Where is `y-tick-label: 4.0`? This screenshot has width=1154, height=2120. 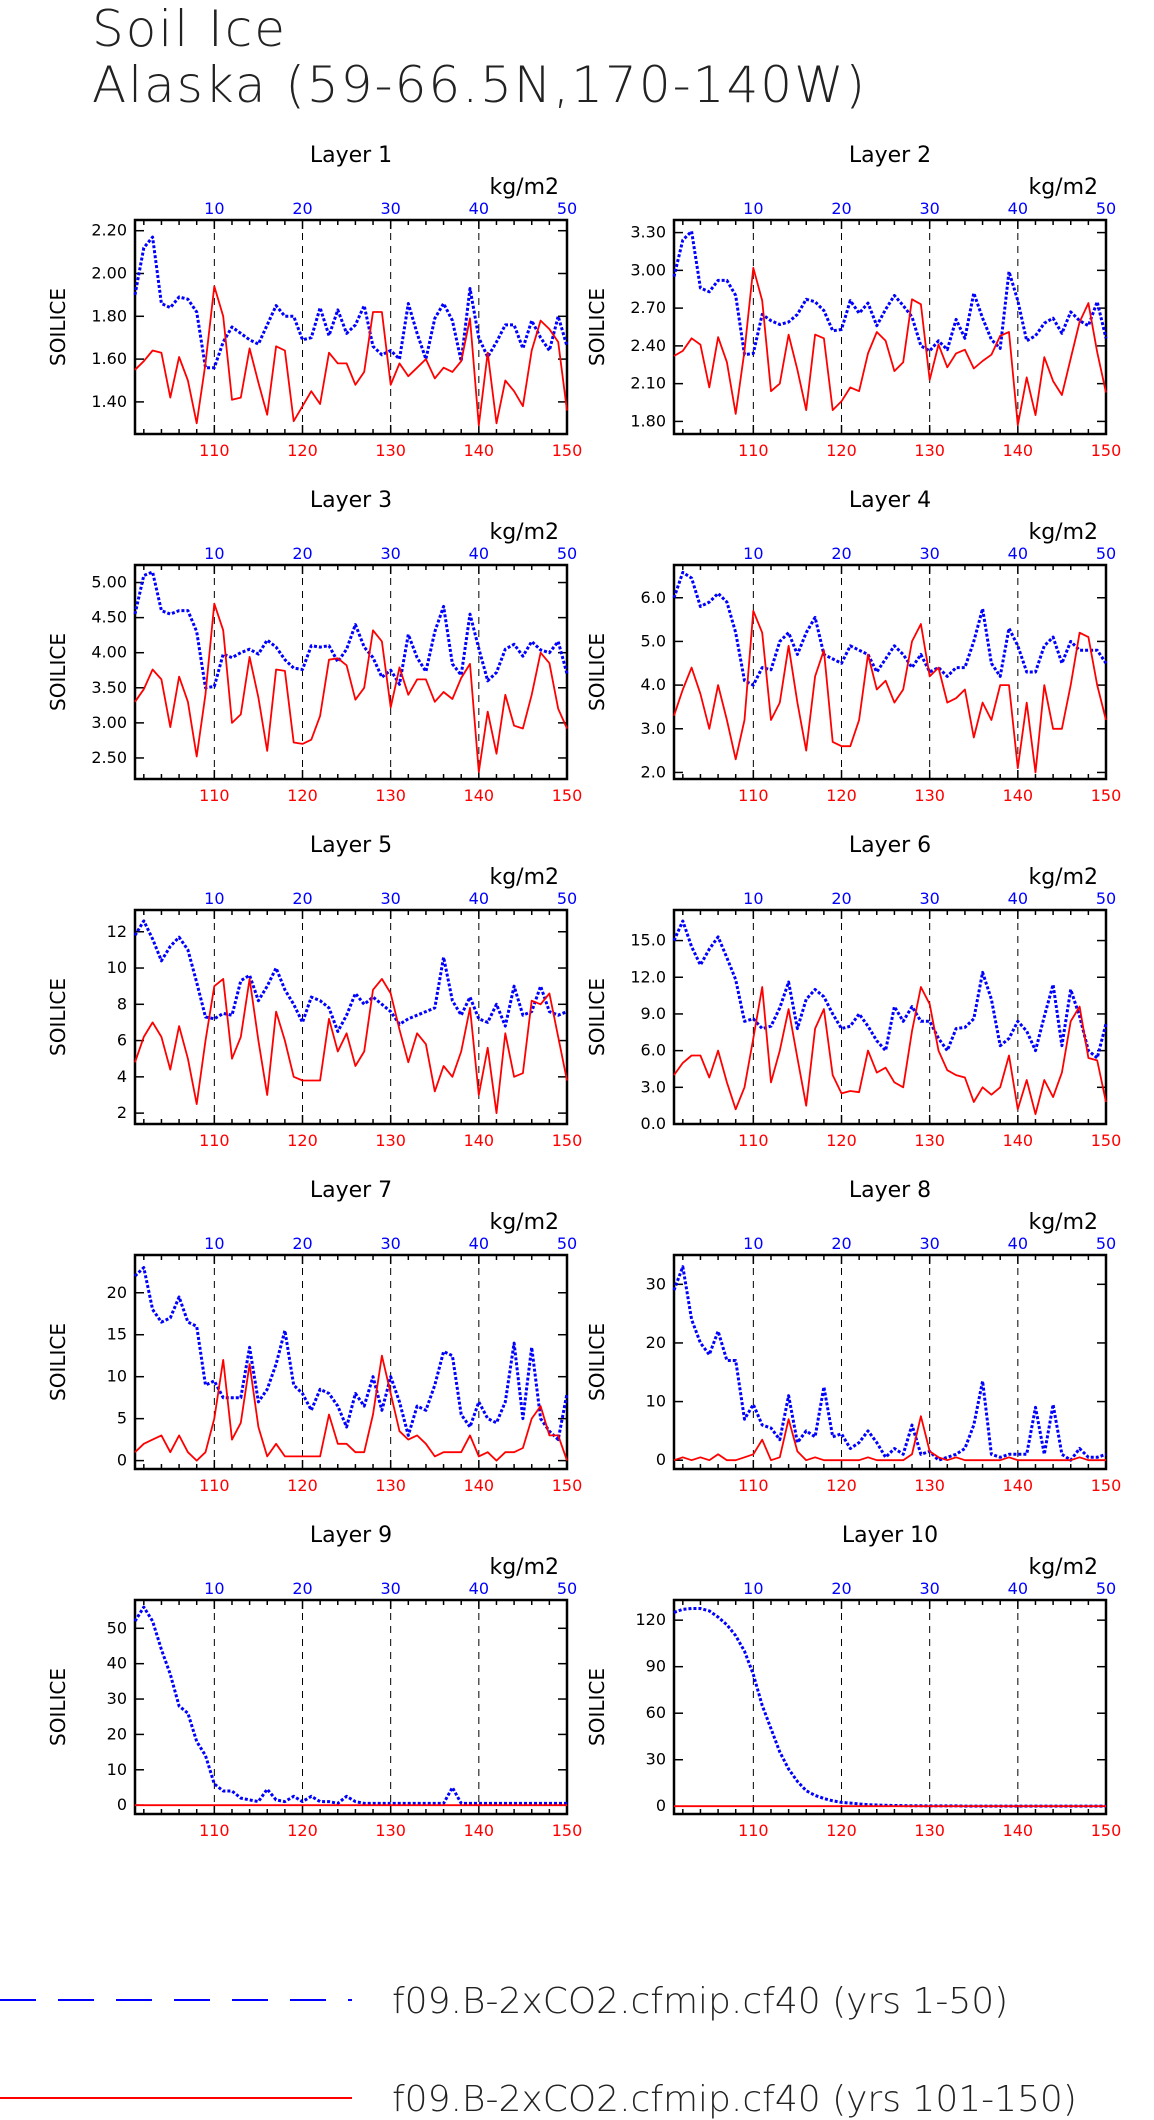
y-tick-label: 4.0 is located at coordinates (653, 684).